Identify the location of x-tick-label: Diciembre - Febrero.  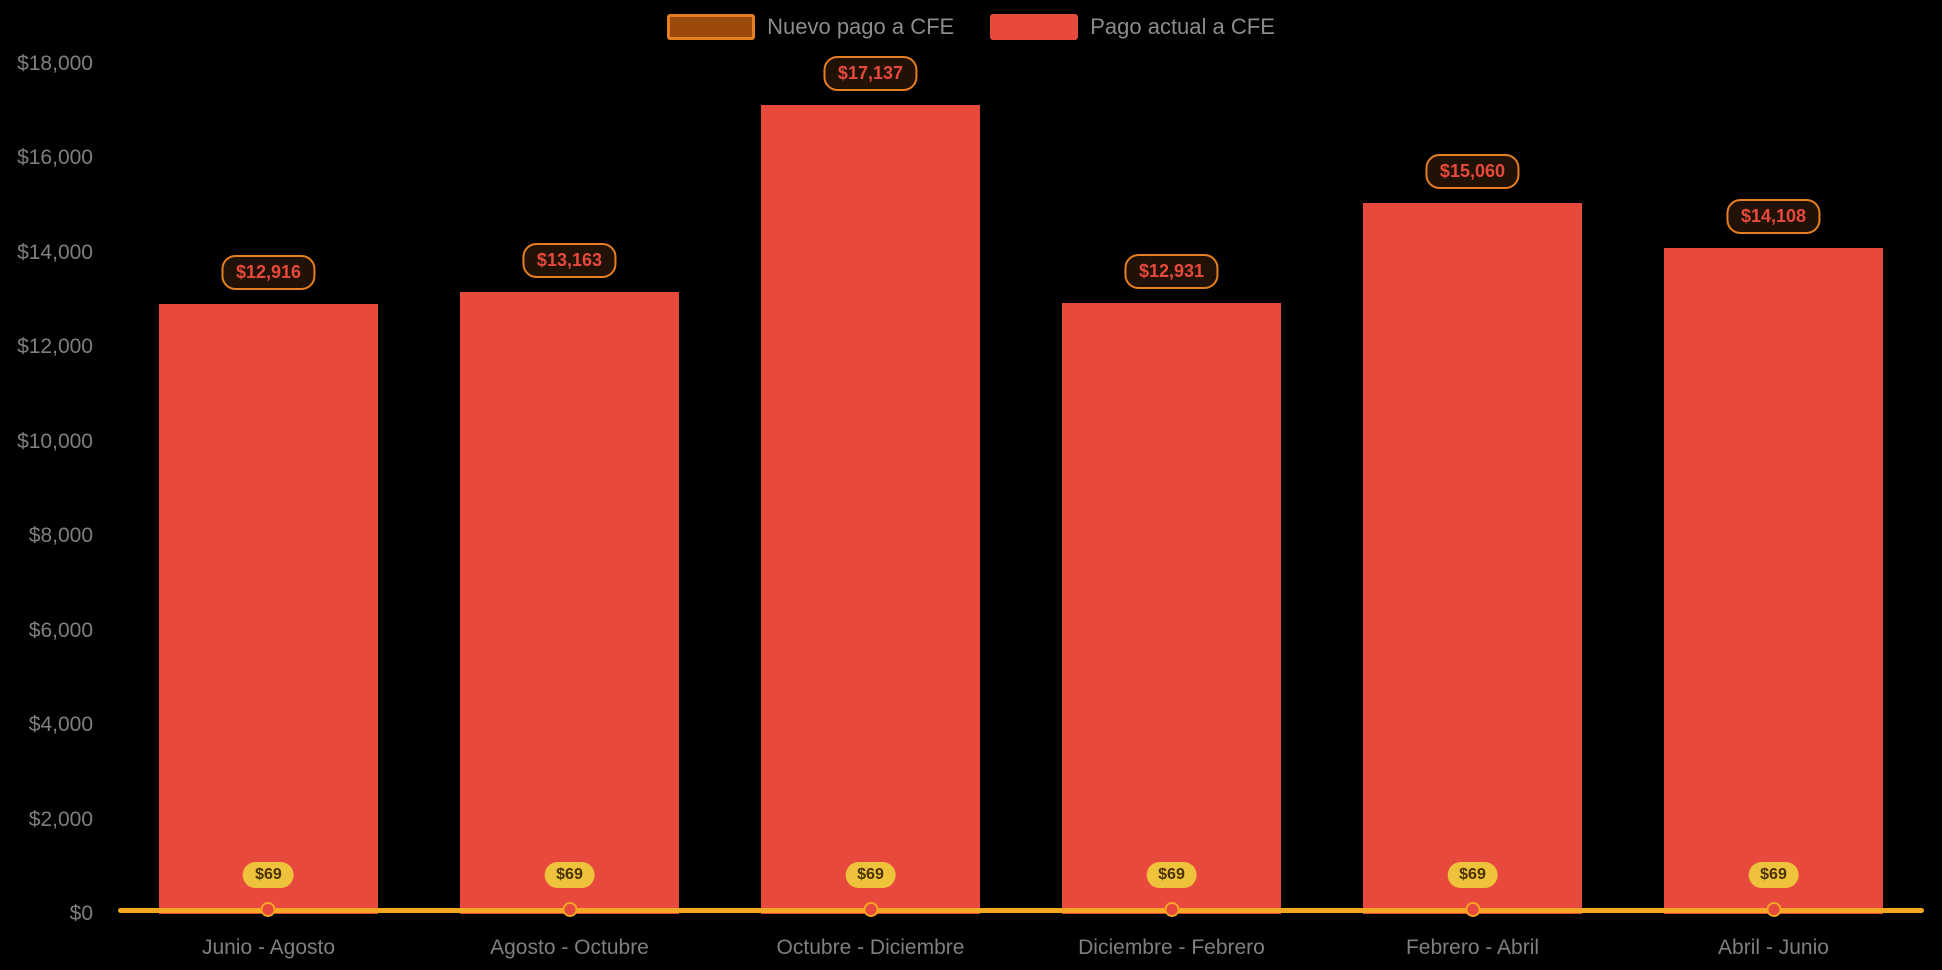
(1171, 947).